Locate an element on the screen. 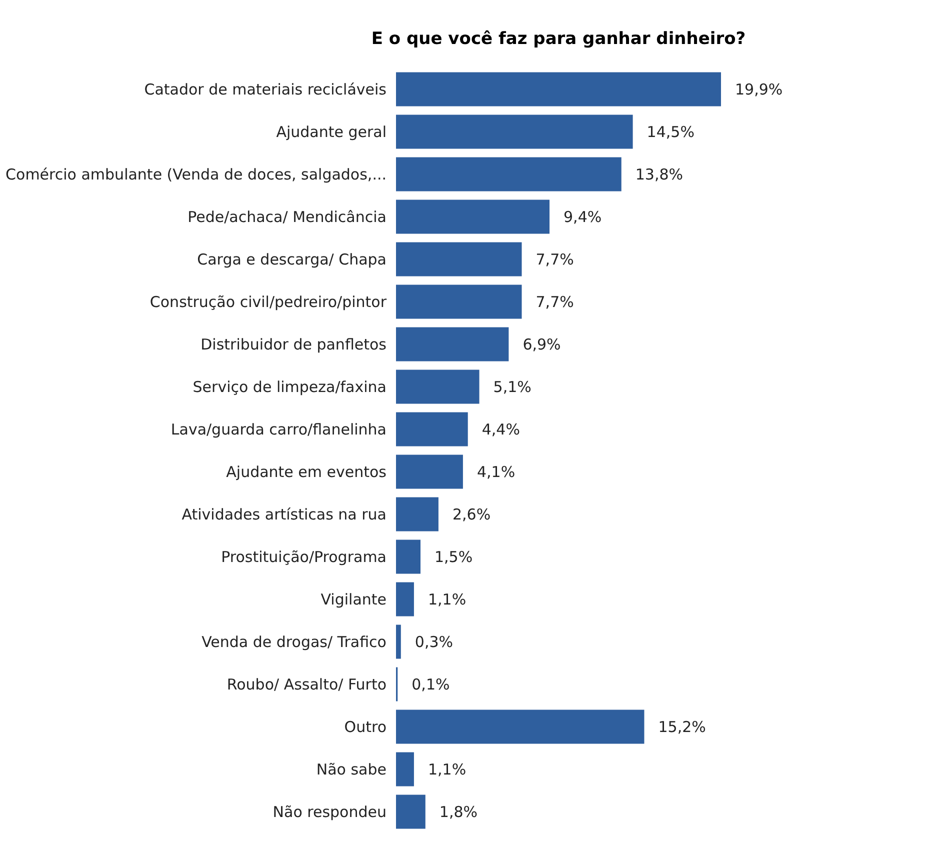 Image resolution: width=947 pixels, height=847 pixels. y-tick-label: Ajudante em eventos is located at coordinates (306, 471).